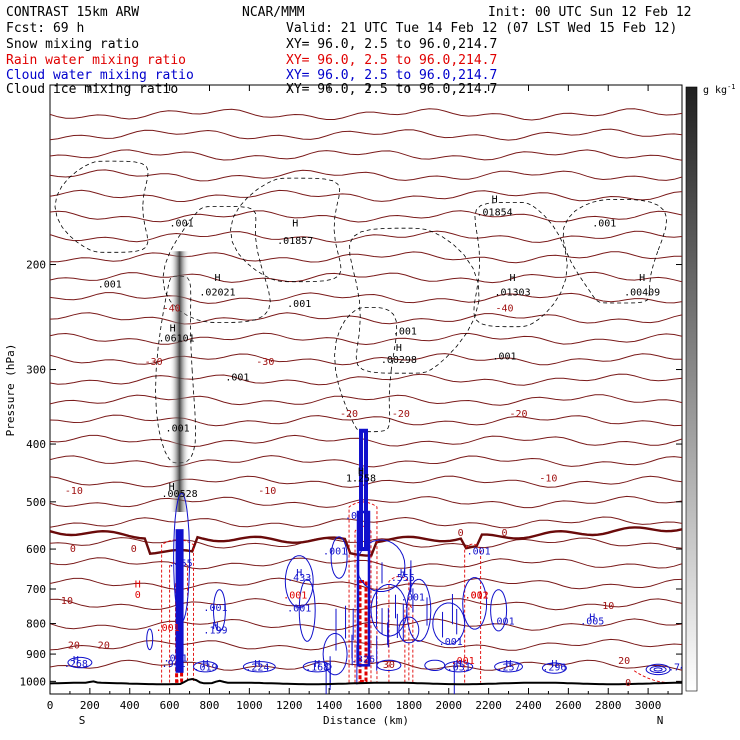 Image resolution: width=740 pixels, height=740 pixels. I want to click on isotherm-label: -30, so click(154, 362).